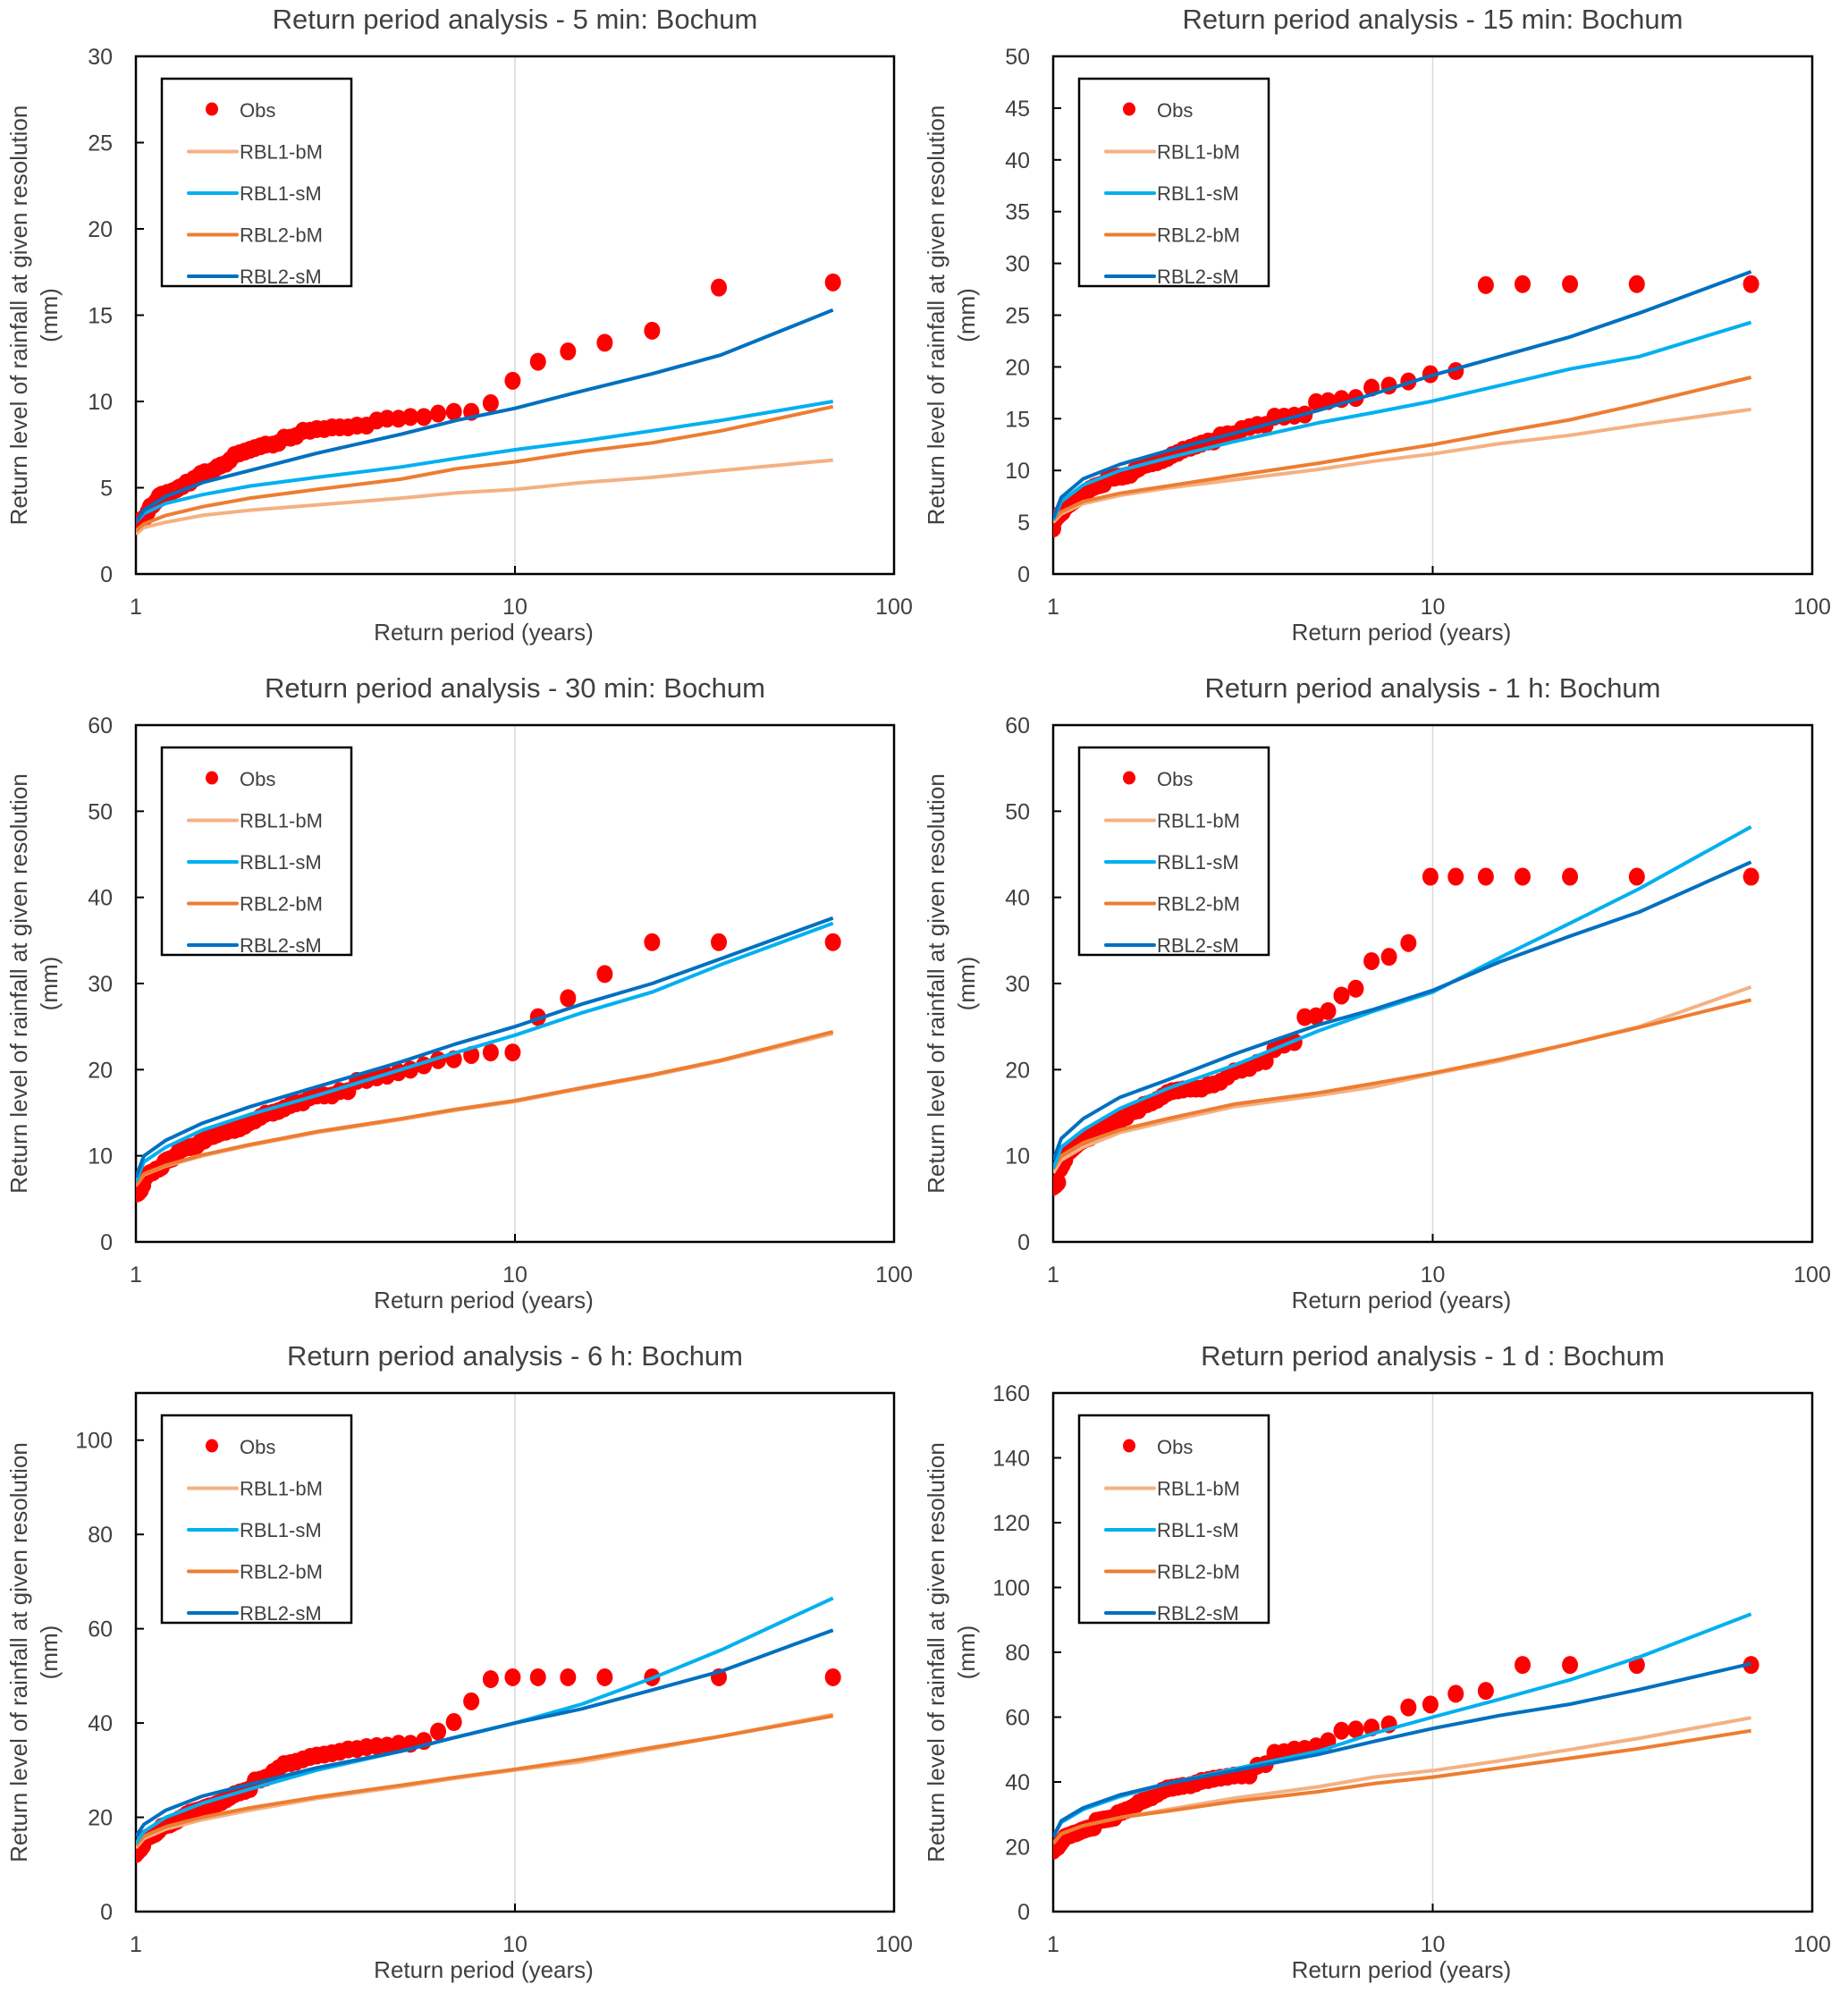 The height and width of the screenshot is (2001, 1848). Describe the element at coordinates (100, 1629) in the screenshot. I see `y-tick-label: 60` at that location.